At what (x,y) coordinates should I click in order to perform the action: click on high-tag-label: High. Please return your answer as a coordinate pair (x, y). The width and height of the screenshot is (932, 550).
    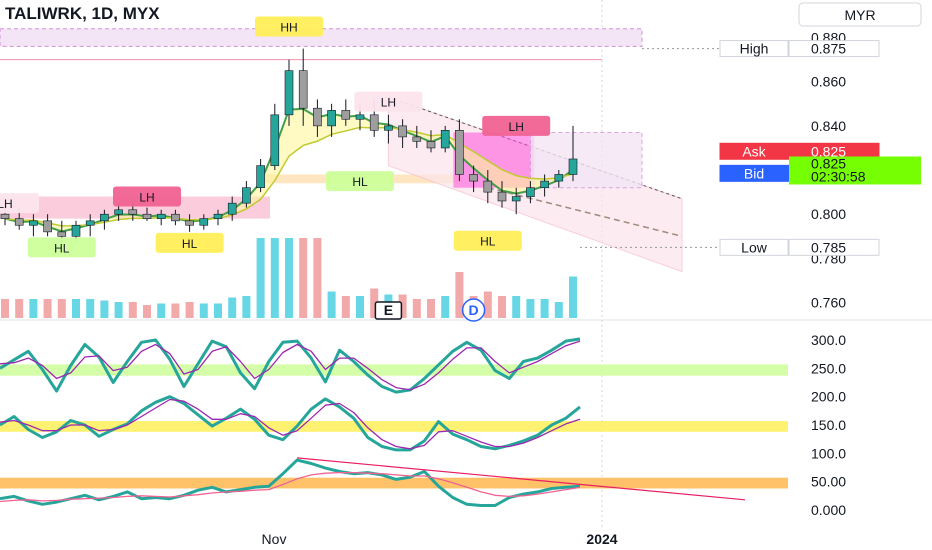
    Looking at the image, I should click on (754, 49).